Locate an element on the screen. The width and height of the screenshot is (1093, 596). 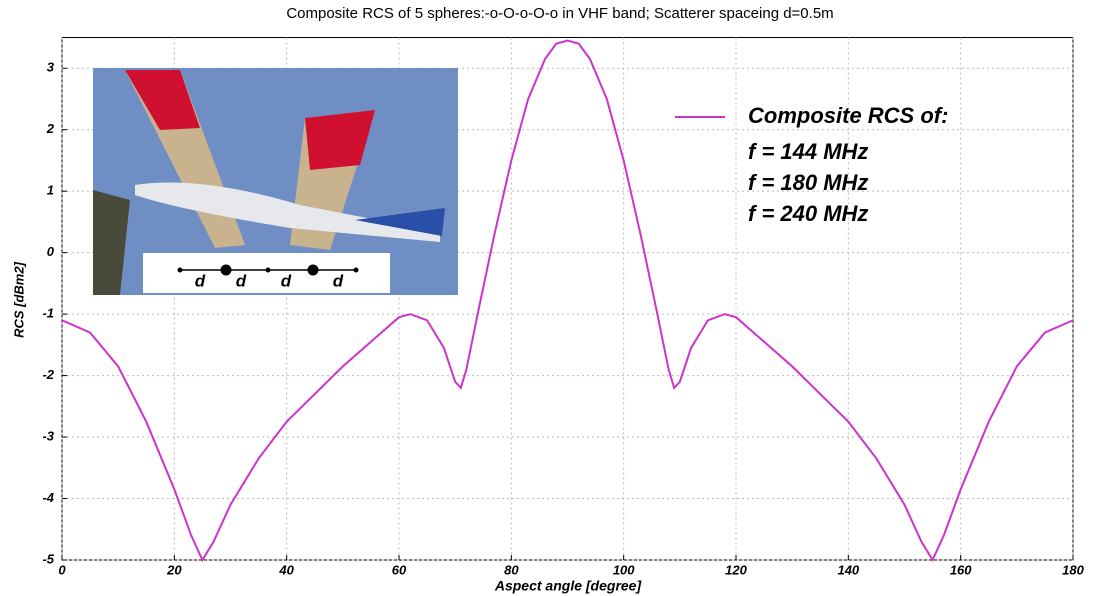
photo-tree is located at coordinates (111, 242).